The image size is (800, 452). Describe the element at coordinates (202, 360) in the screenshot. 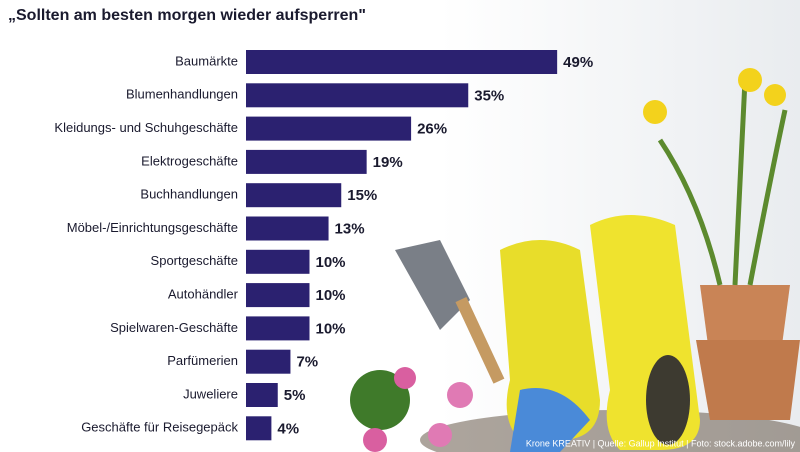

I see `category-label: Parfümerien` at that location.